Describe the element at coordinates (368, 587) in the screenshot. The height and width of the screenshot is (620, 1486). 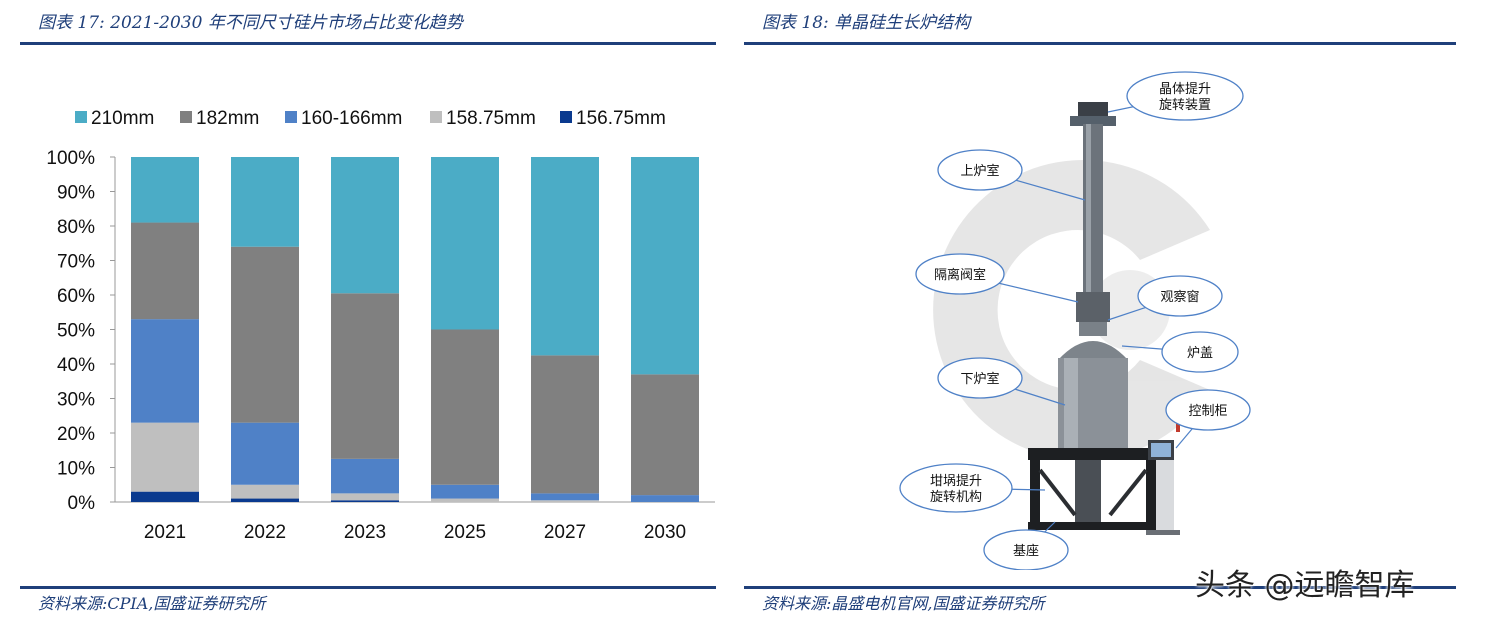
I see `left-source-rule` at that location.